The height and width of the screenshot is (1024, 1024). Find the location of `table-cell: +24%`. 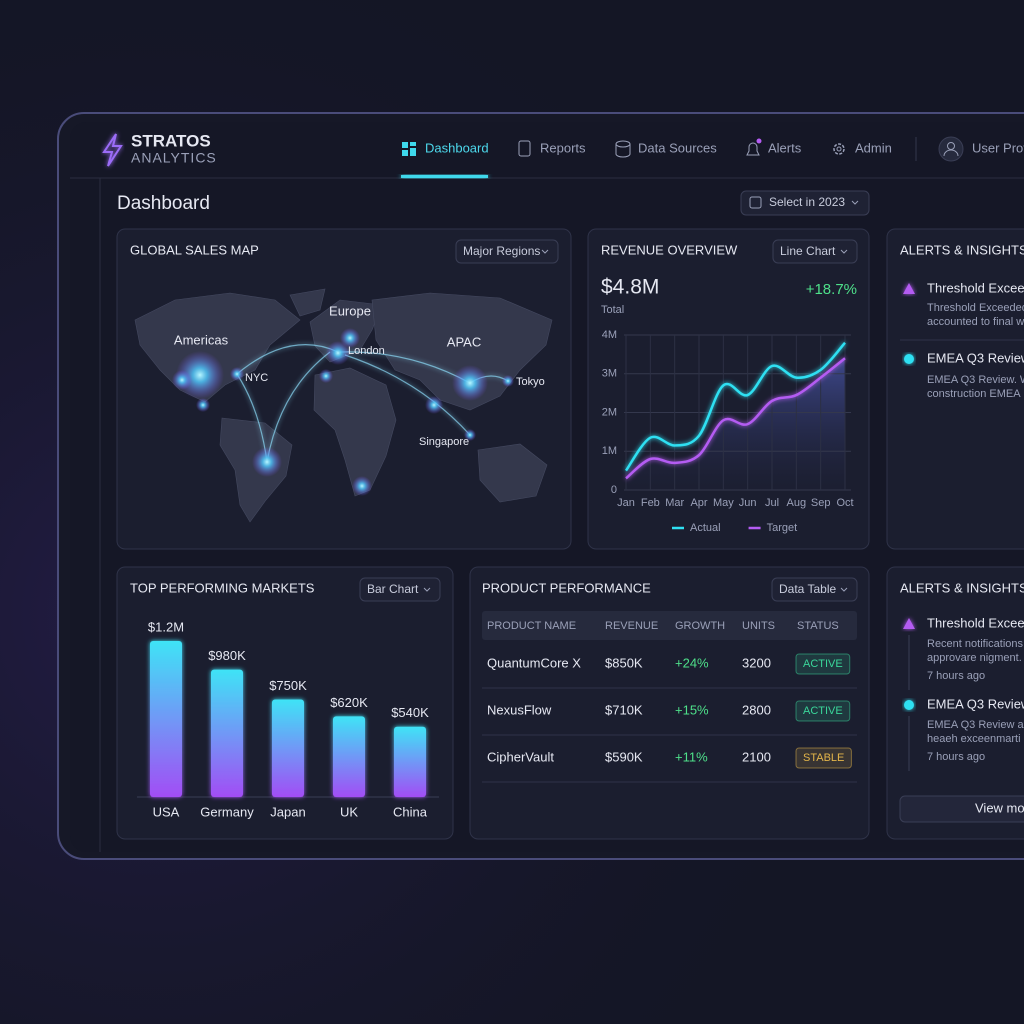

table-cell: +24% is located at coordinates (692, 662).